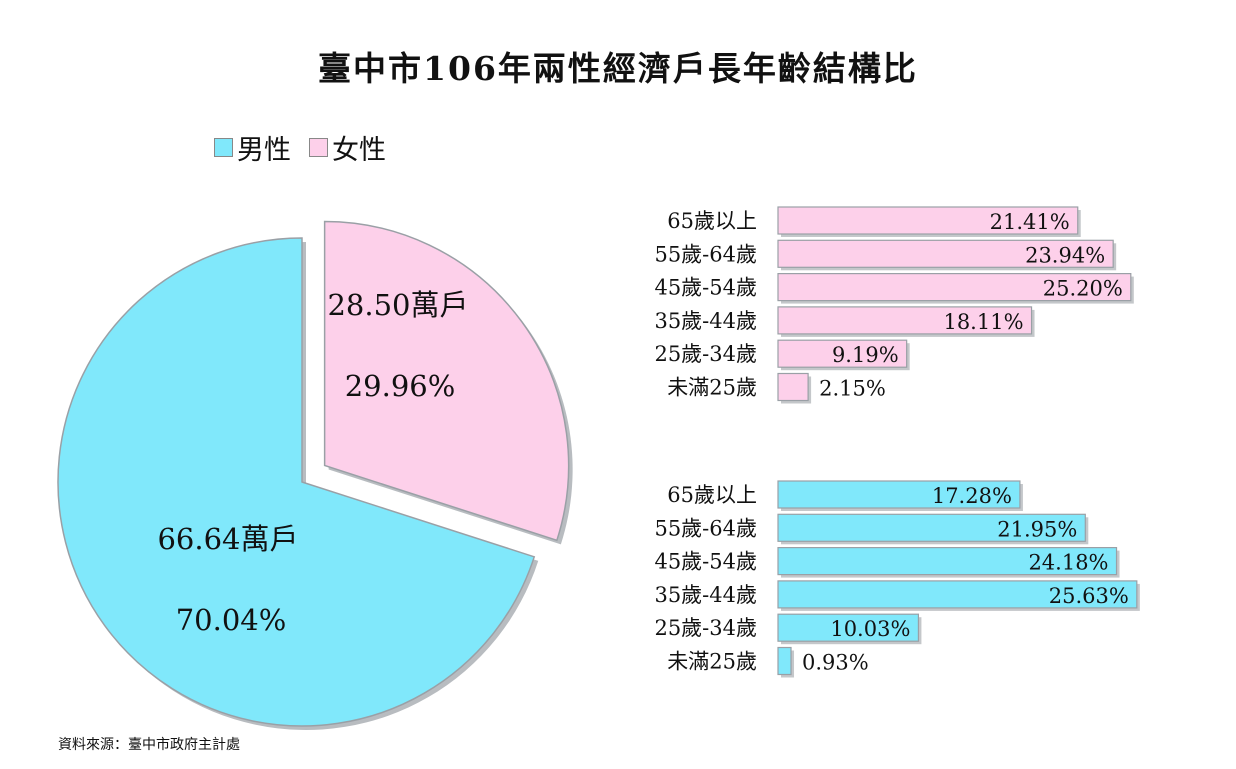  I want to click on female-value-2: 25.20%, so click(1083, 289).